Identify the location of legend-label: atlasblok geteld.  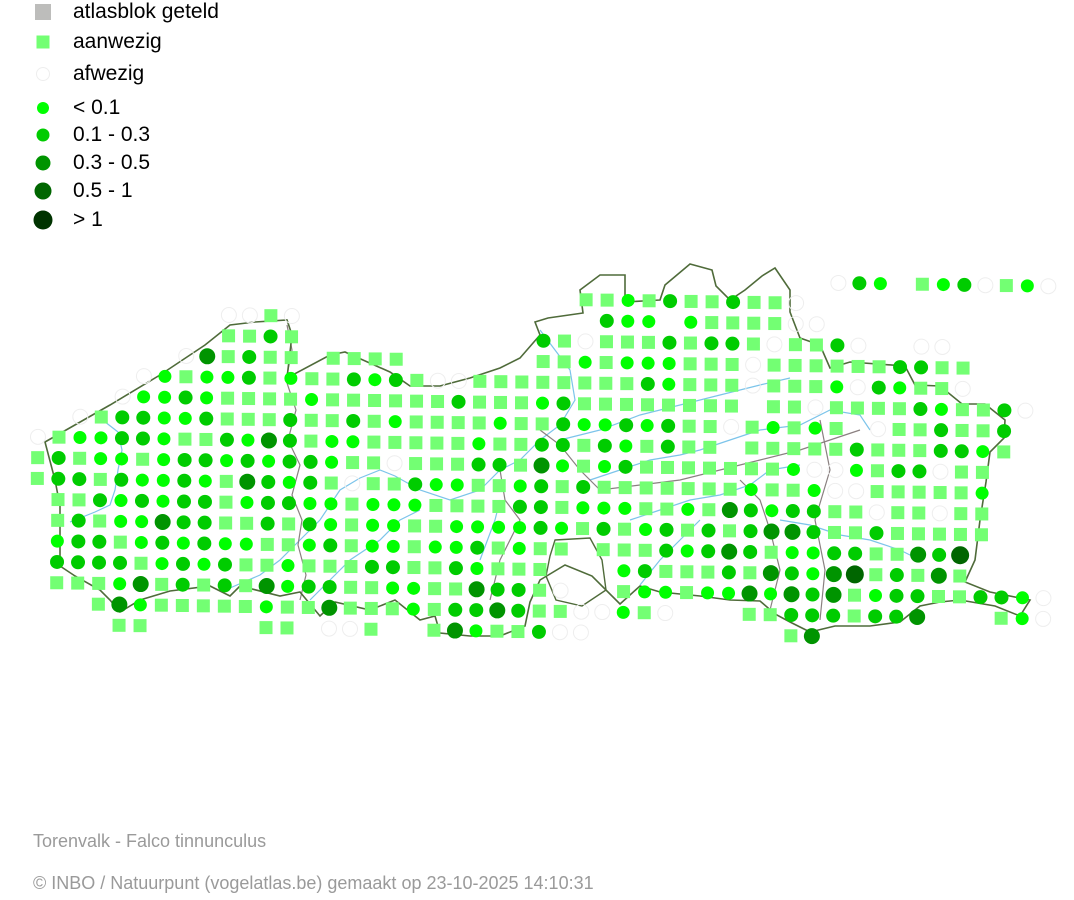
(146, 11).